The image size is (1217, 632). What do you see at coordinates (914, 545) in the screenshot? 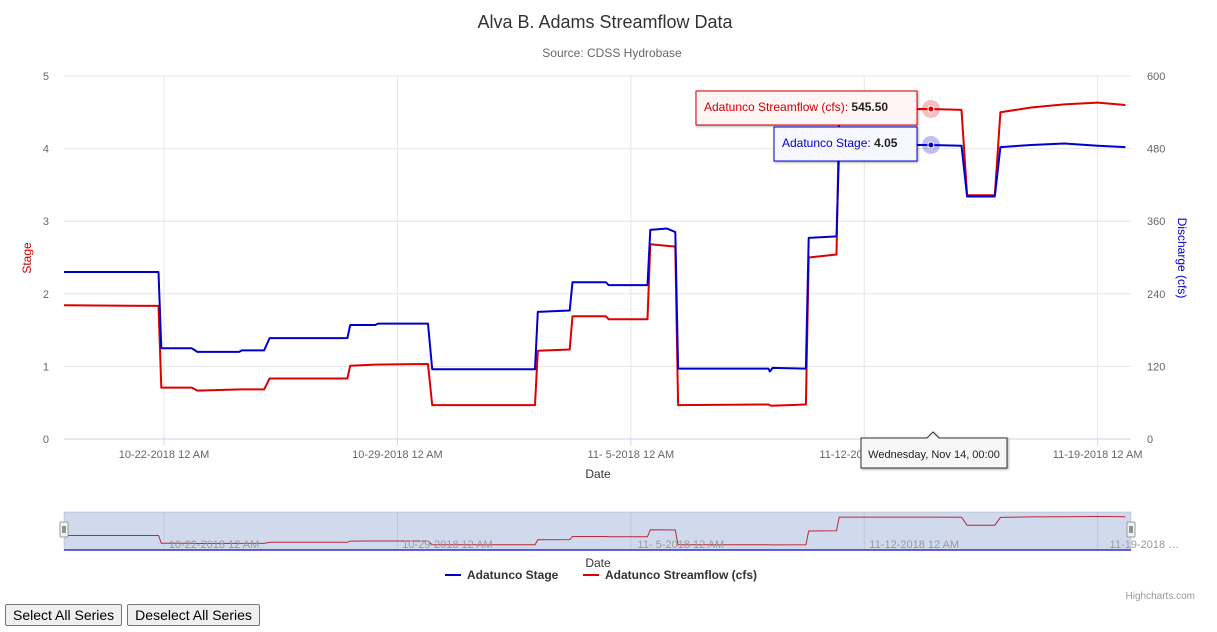
I see `navigator-tick-label: 11-12-2018 12 AM` at bounding box center [914, 545].